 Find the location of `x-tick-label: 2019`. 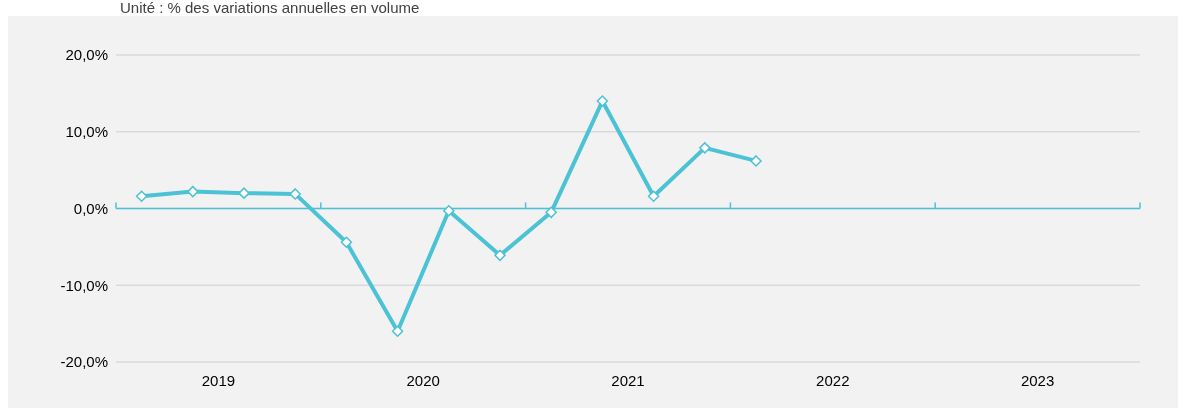

x-tick-label: 2019 is located at coordinates (218, 380).